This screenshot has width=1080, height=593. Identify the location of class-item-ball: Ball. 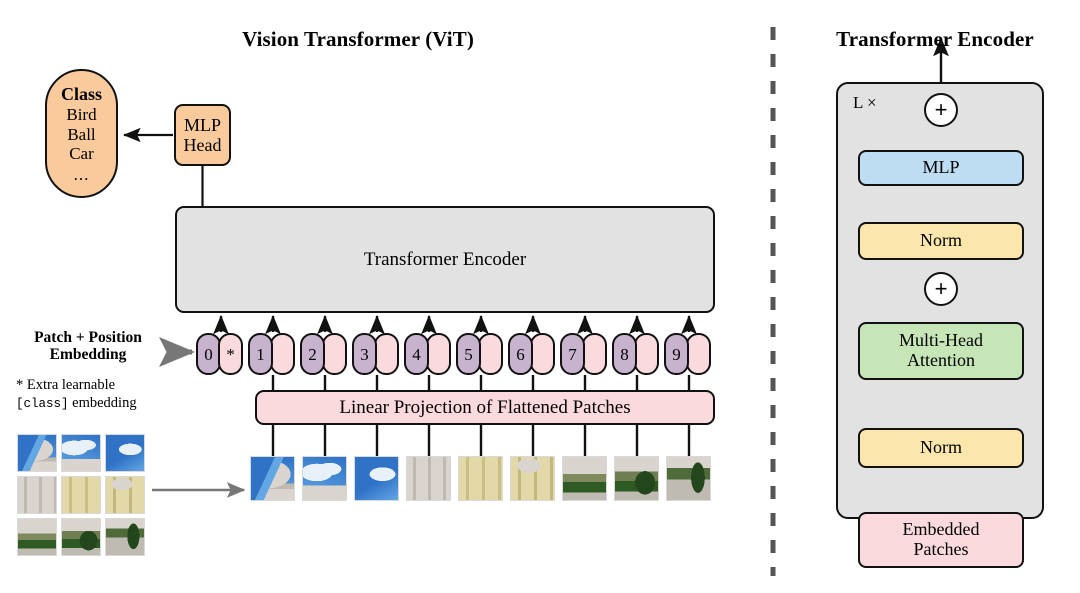
(81, 134).